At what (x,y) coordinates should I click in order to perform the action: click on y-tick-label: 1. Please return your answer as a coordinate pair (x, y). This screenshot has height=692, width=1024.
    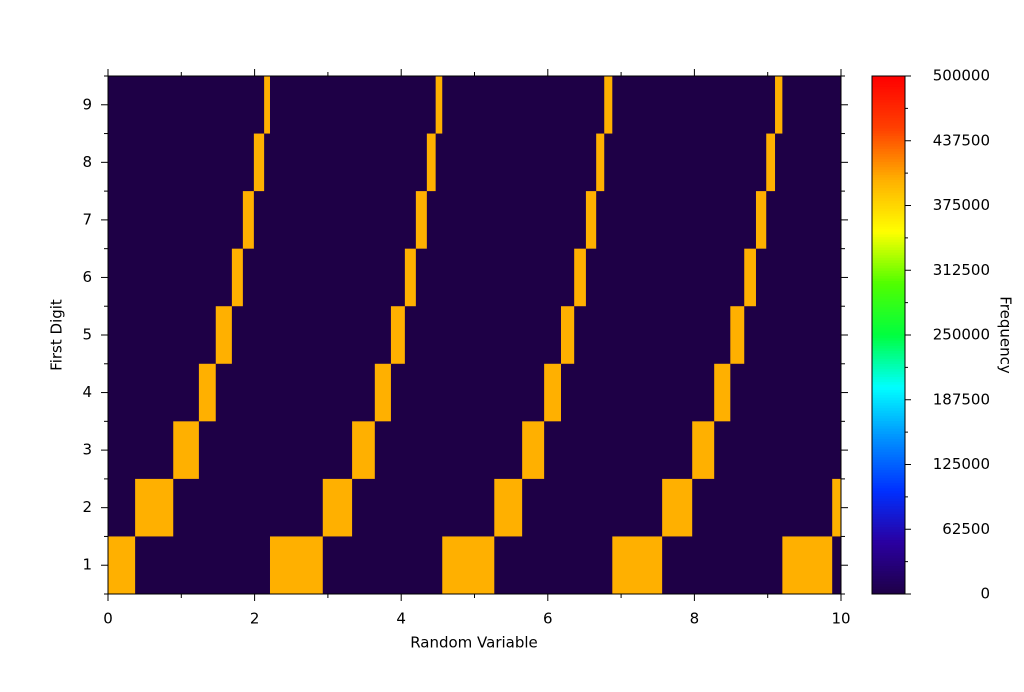
    Looking at the image, I should click on (87, 565).